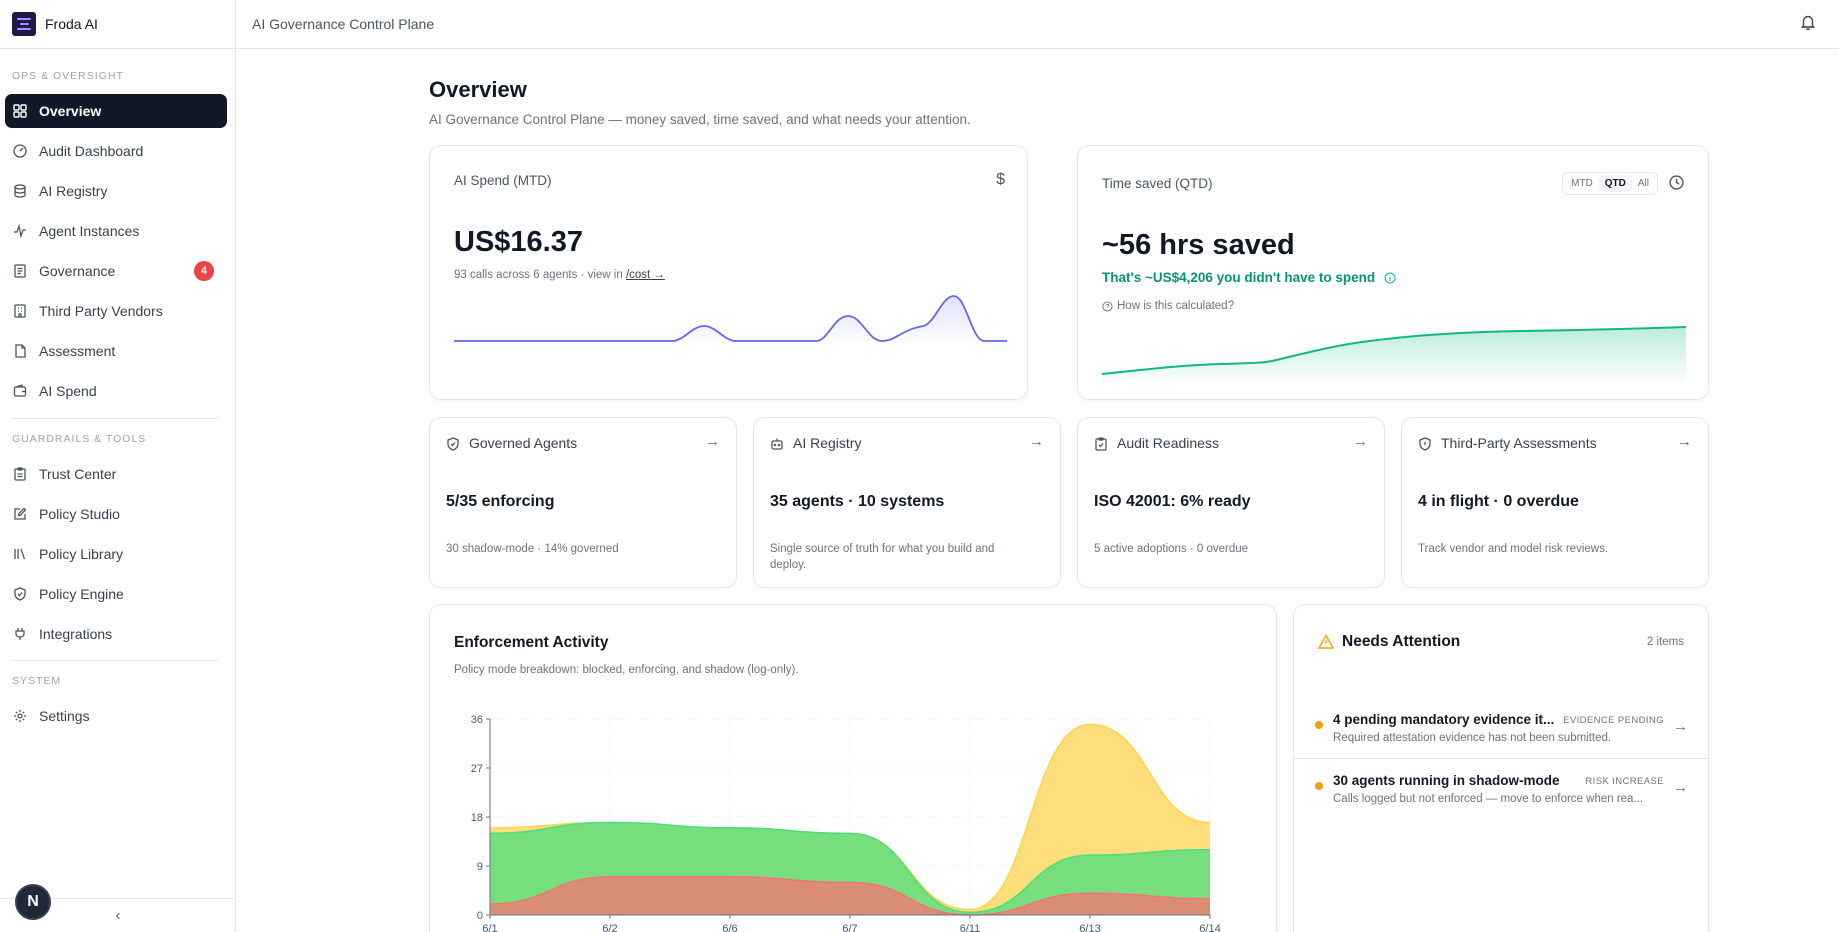  I want to click on range-qtd-button: QTD, so click(1615, 183).